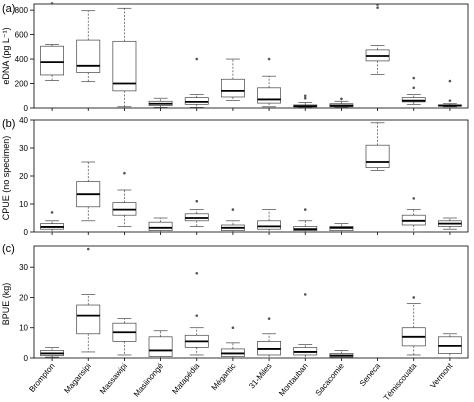 The height and width of the screenshot is (402, 474). Describe the element at coordinates (6, 178) in the screenshot. I see `y-axis-label-b: CPUE (no specimen)` at that location.